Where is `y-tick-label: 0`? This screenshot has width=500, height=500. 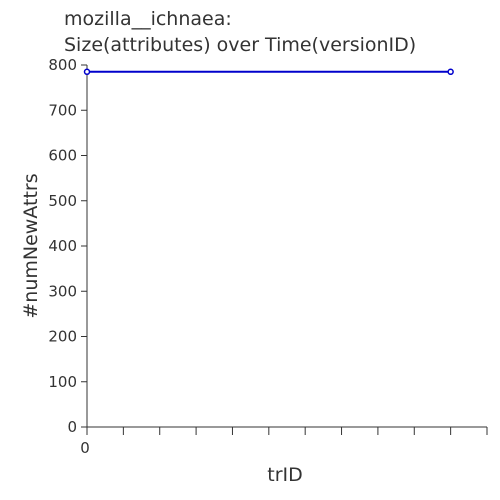 y-tick-label: 0 is located at coordinates (72, 427).